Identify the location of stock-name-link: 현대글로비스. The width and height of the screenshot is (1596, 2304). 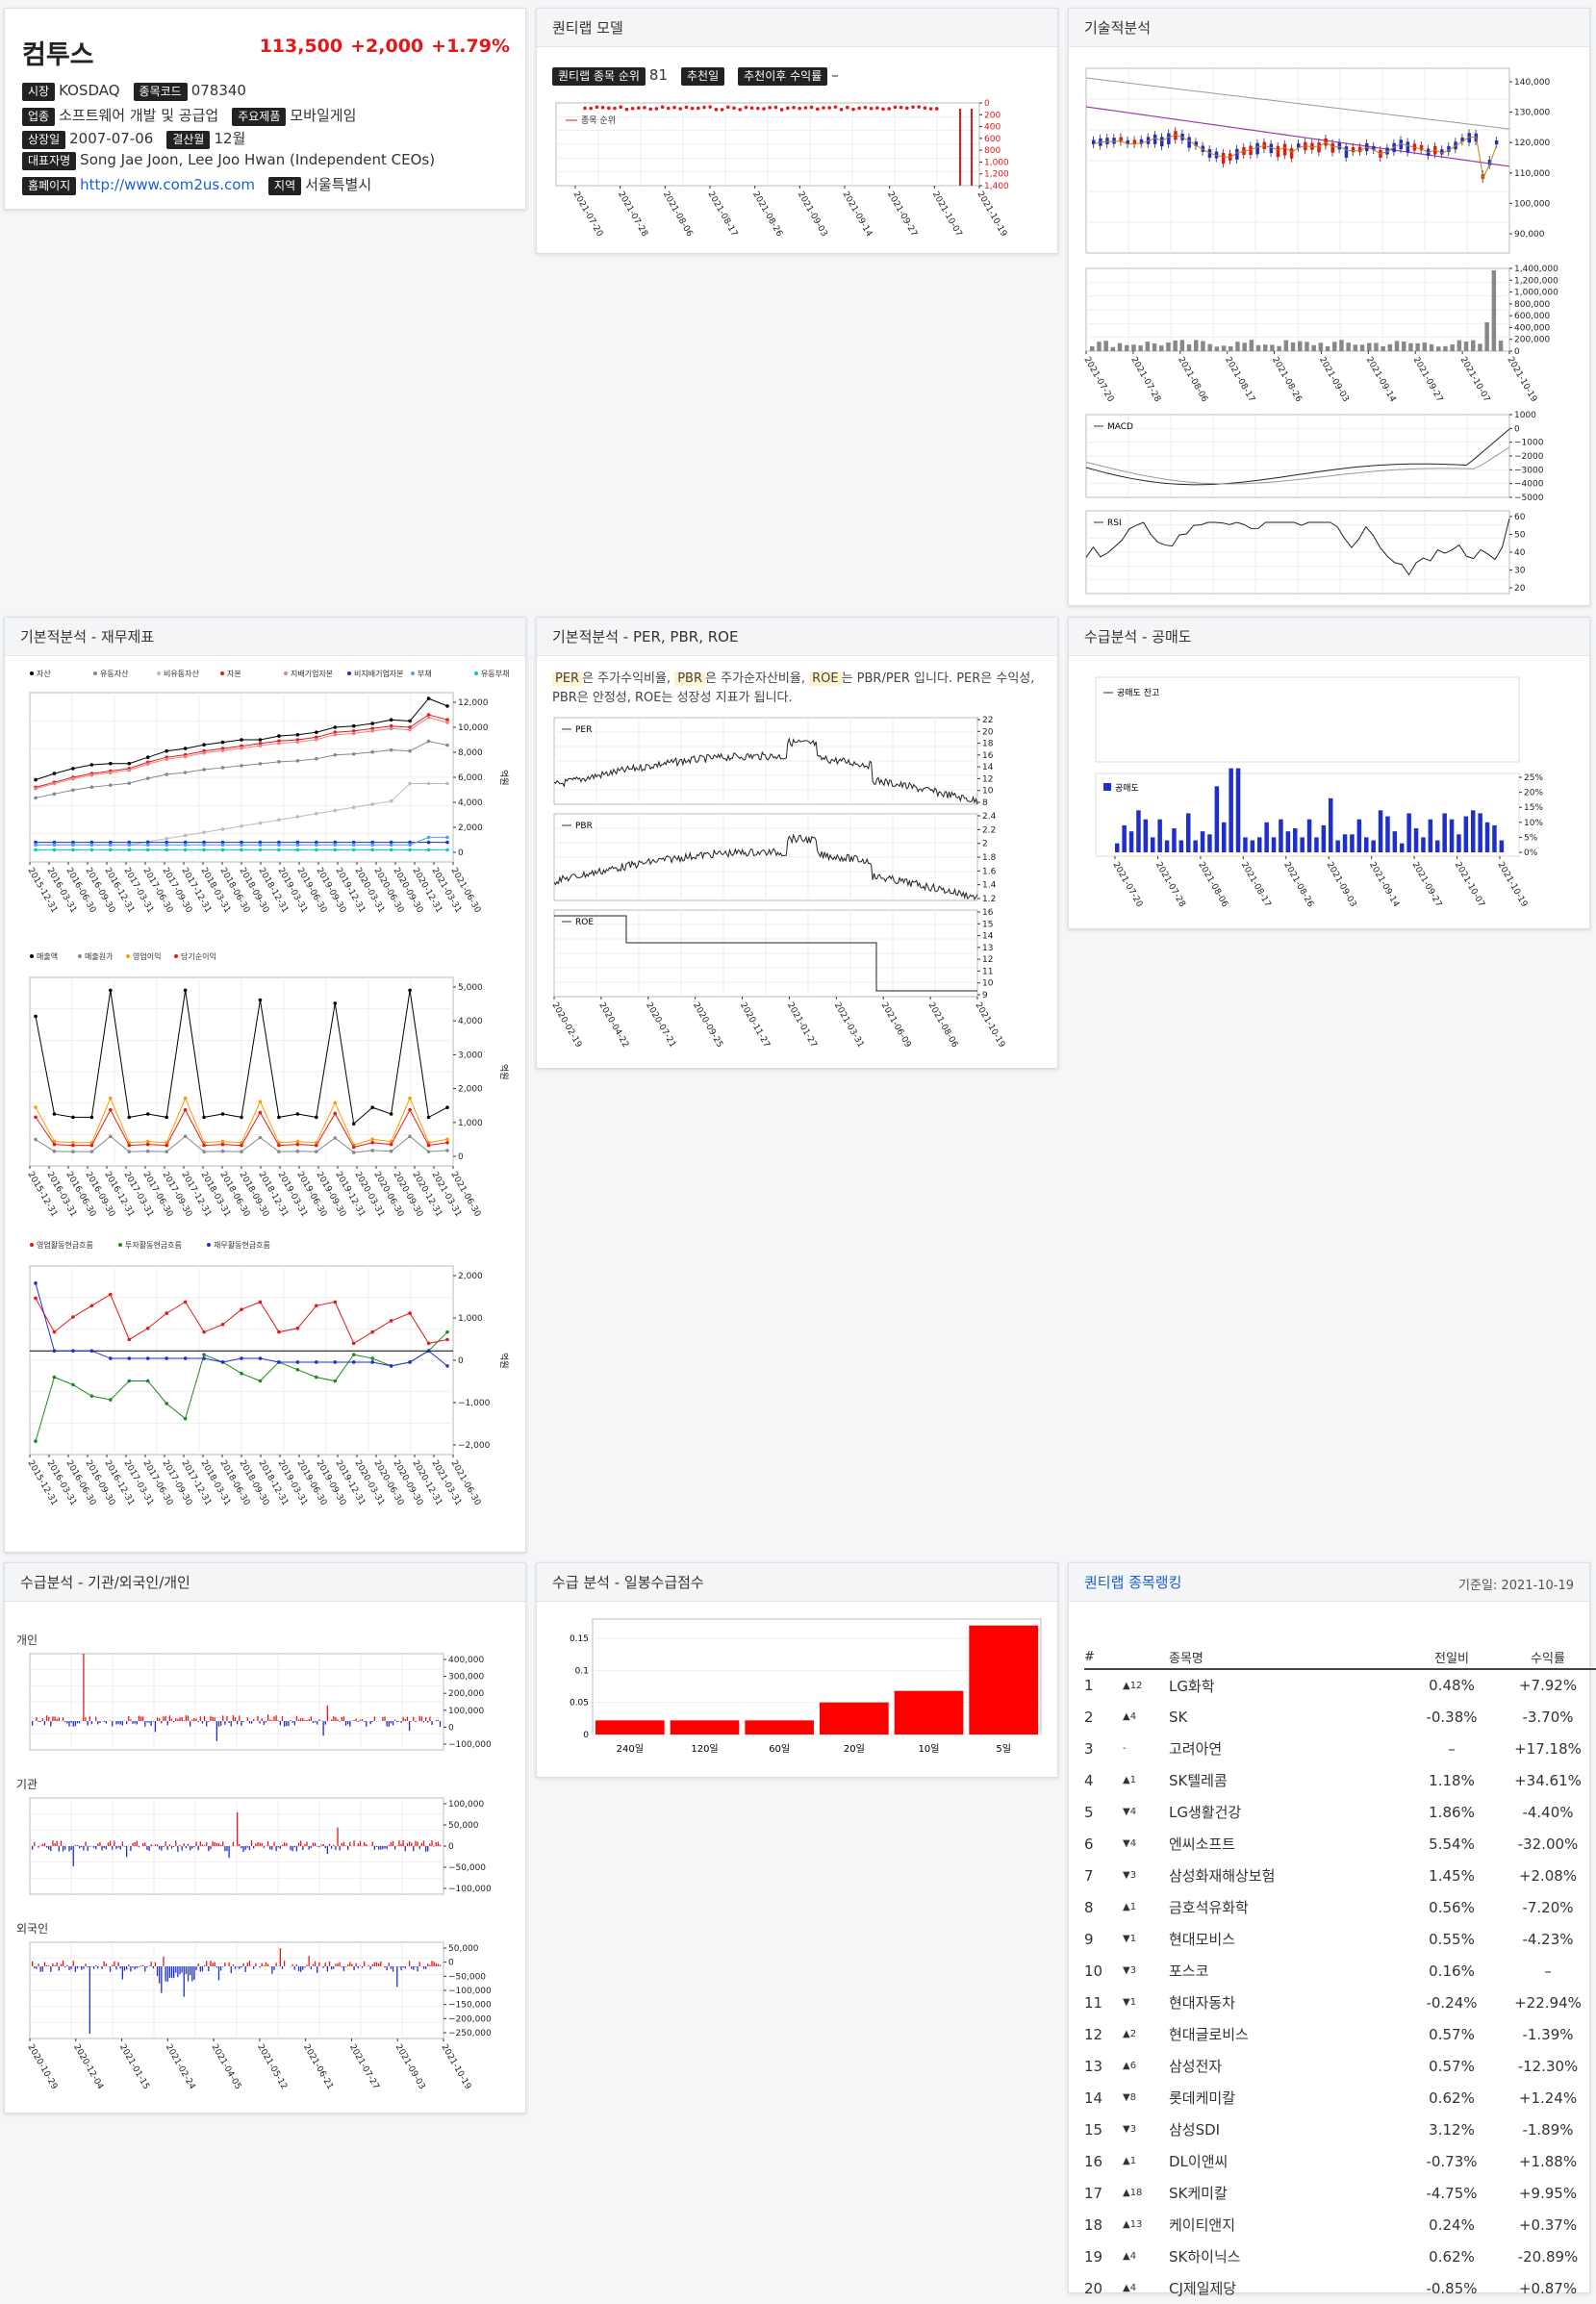
(1286, 2034).